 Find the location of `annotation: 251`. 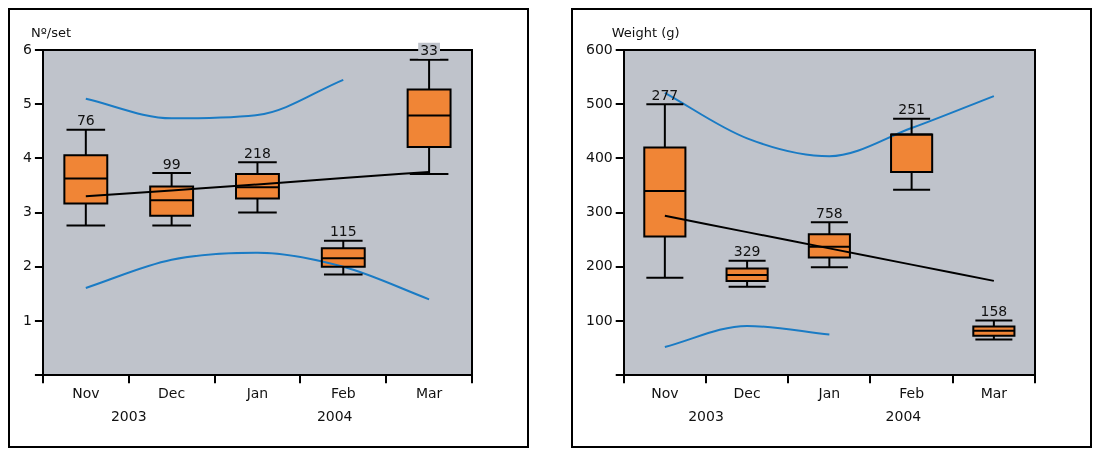

annotation: 251 is located at coordinates (911, 109).